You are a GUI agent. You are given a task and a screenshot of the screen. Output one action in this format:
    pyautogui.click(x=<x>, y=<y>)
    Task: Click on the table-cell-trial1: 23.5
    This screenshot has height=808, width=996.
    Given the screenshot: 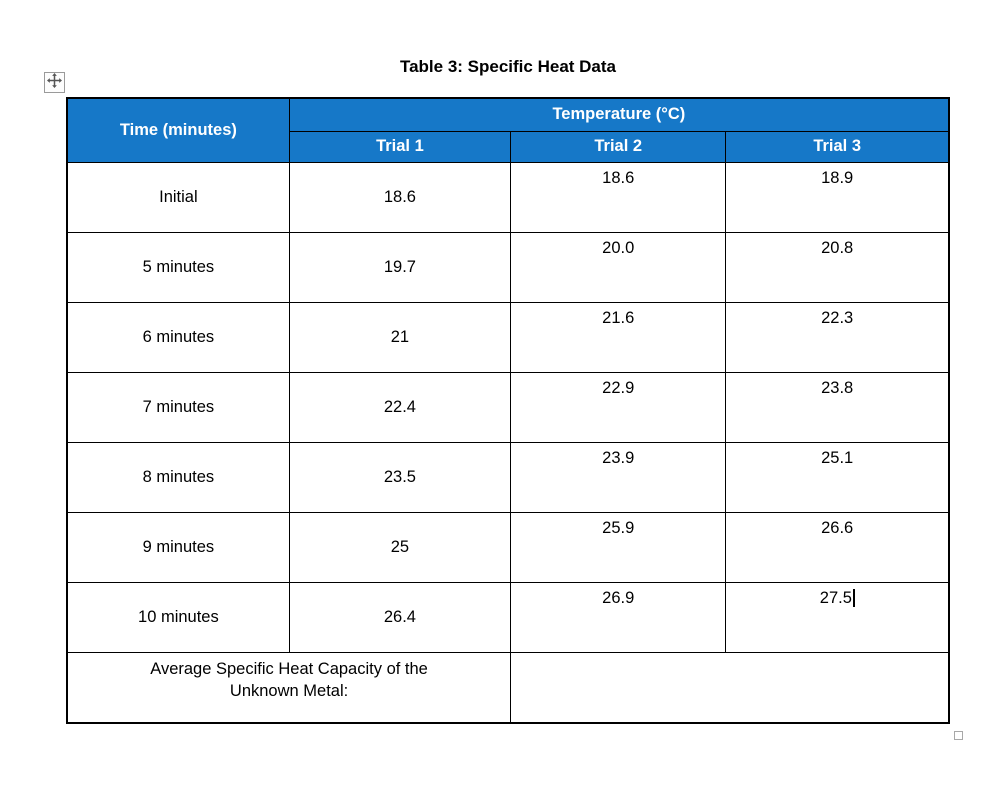 What is the action you would take?
    pyautogui.click(x=400, y=477)
    